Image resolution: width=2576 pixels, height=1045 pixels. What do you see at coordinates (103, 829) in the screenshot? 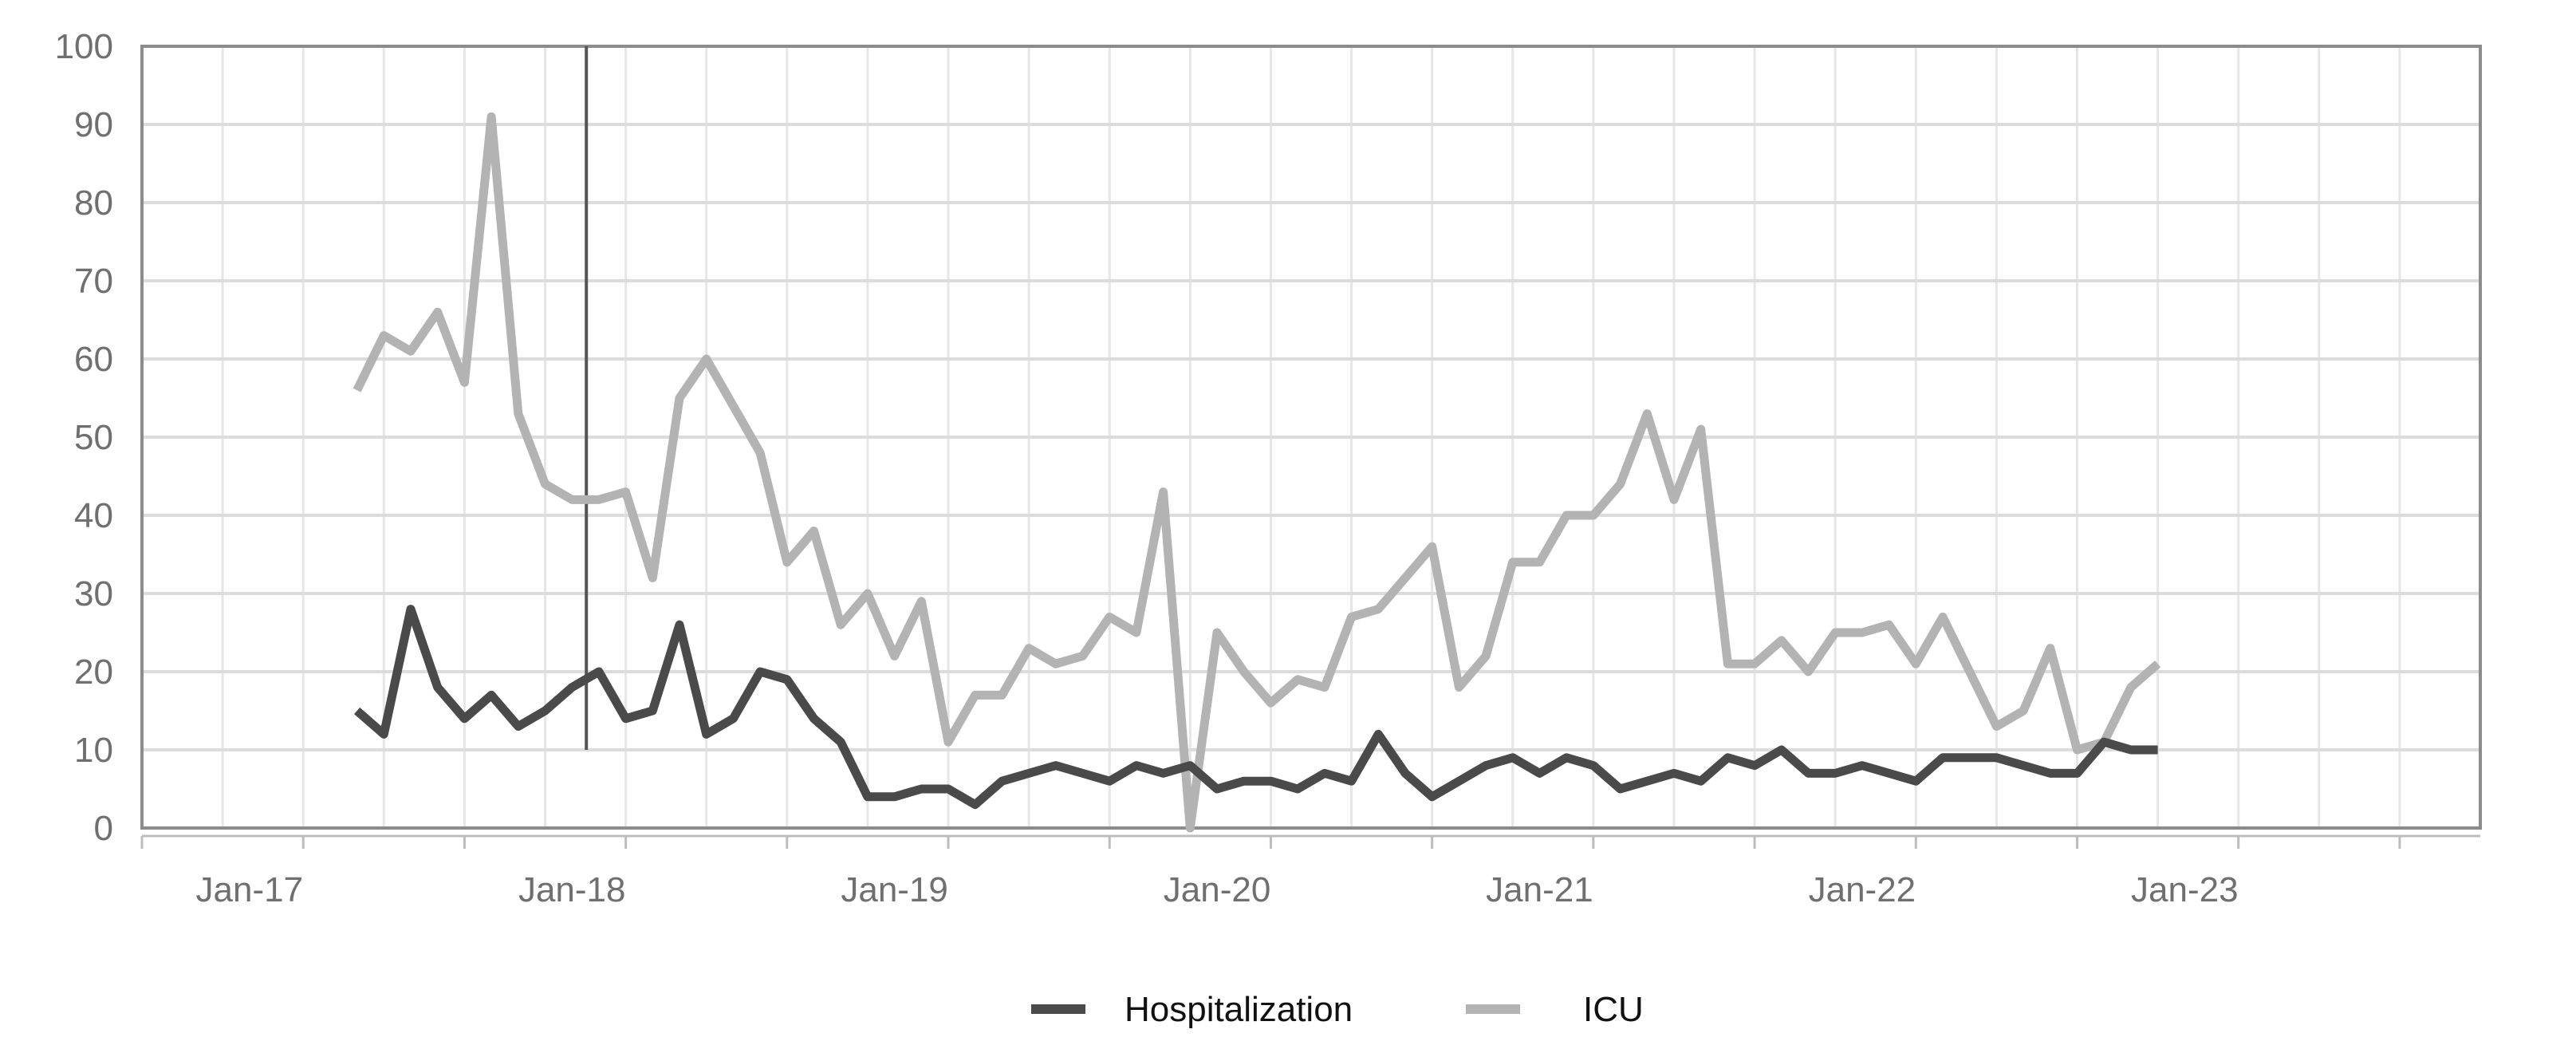
I see `y-tick-label: 0` at bounding box center [103, 829].